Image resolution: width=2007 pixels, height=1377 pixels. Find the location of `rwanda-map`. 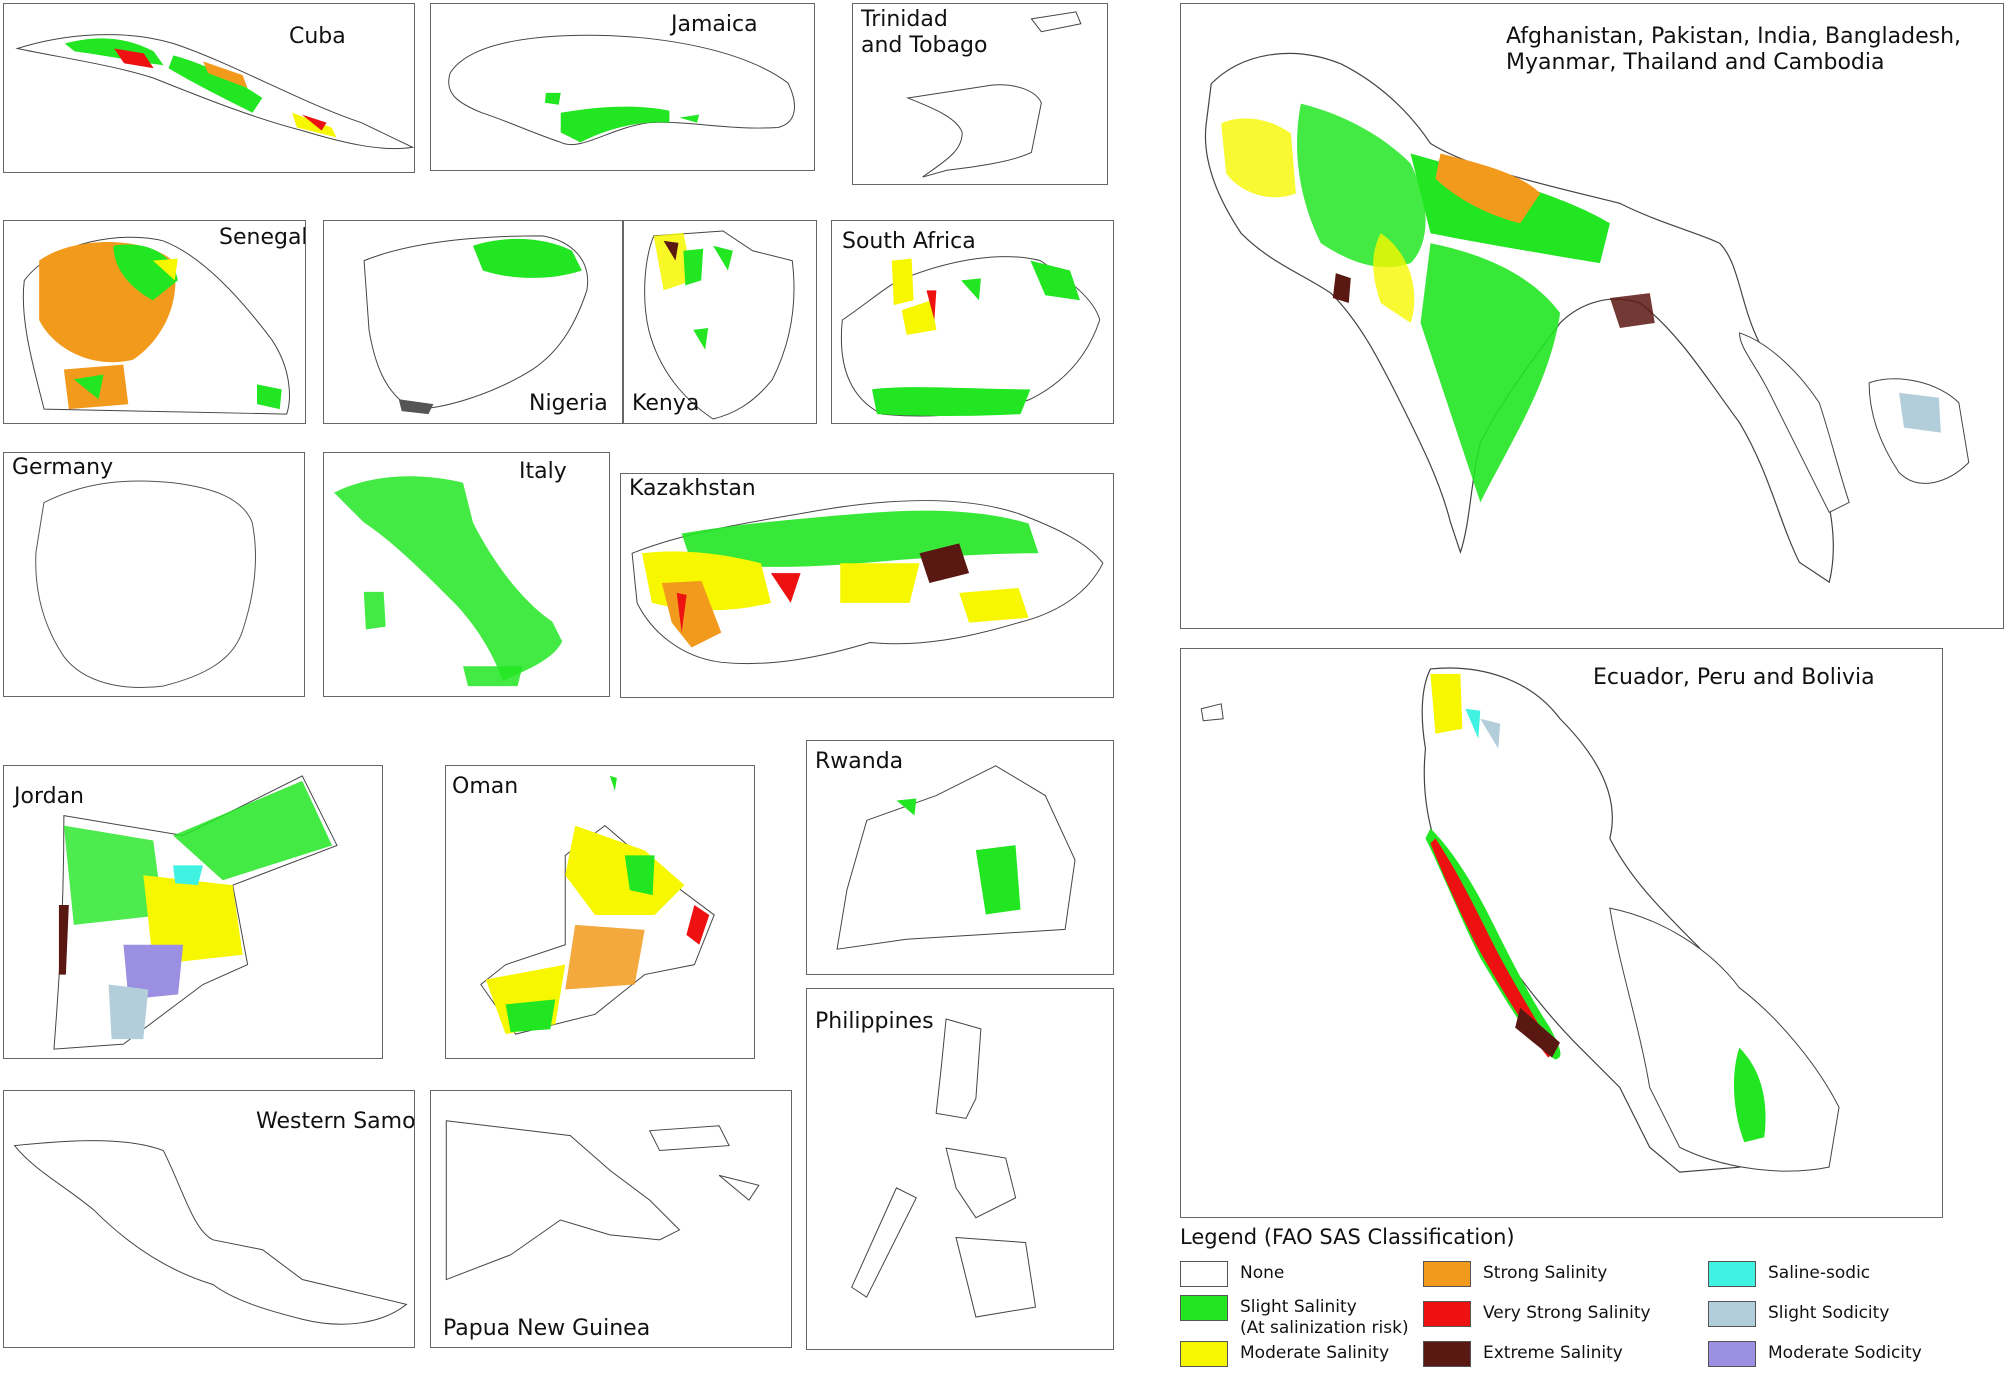

rwanda-map is located at coordinates (956, 857).